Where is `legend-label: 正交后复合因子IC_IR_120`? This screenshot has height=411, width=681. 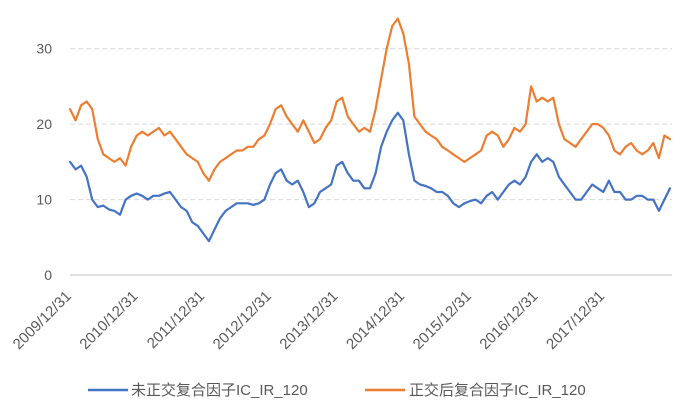 legend-label: 正交后复合因子IC_IR_120 is located at coordinates (497, 390).